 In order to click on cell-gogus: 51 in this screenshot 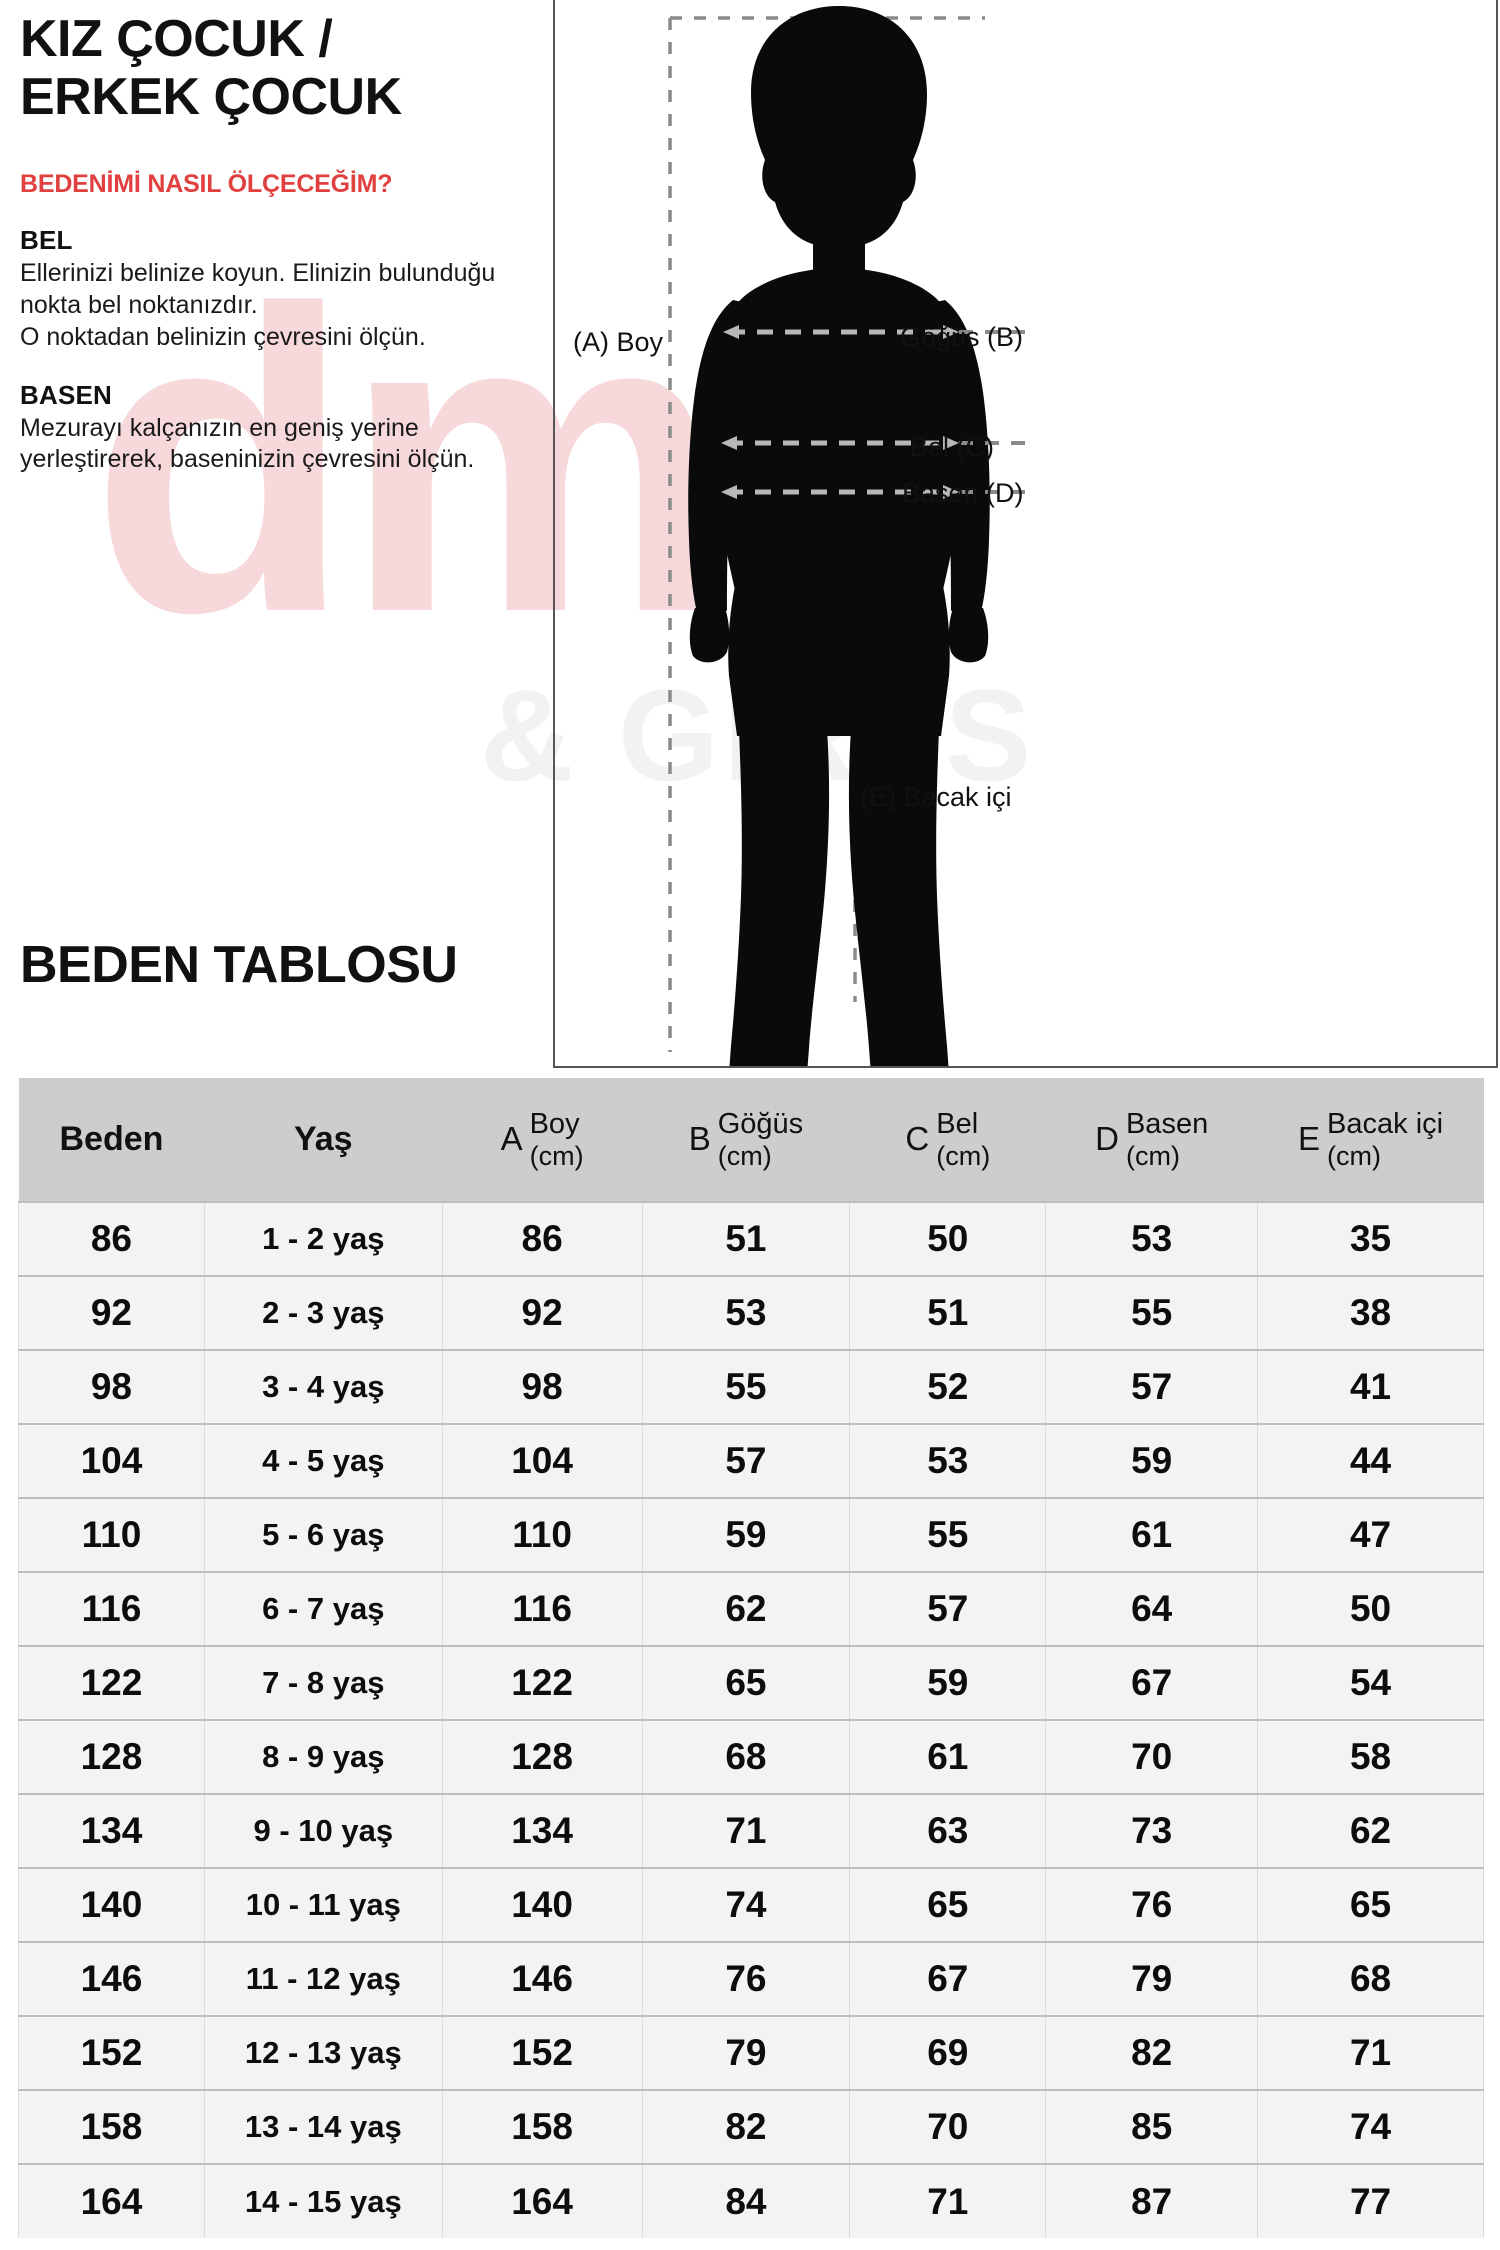, I will do `click(746, 1238)`.